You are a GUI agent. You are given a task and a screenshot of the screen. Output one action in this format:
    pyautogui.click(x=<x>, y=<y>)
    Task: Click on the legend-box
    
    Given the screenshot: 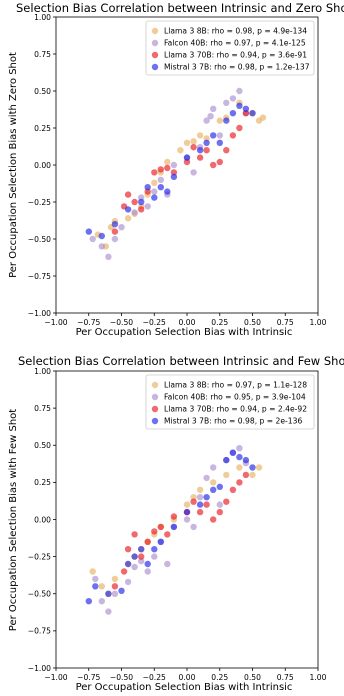 What is the action you would take?
    pyautogui.click(x=230, y=48)
    